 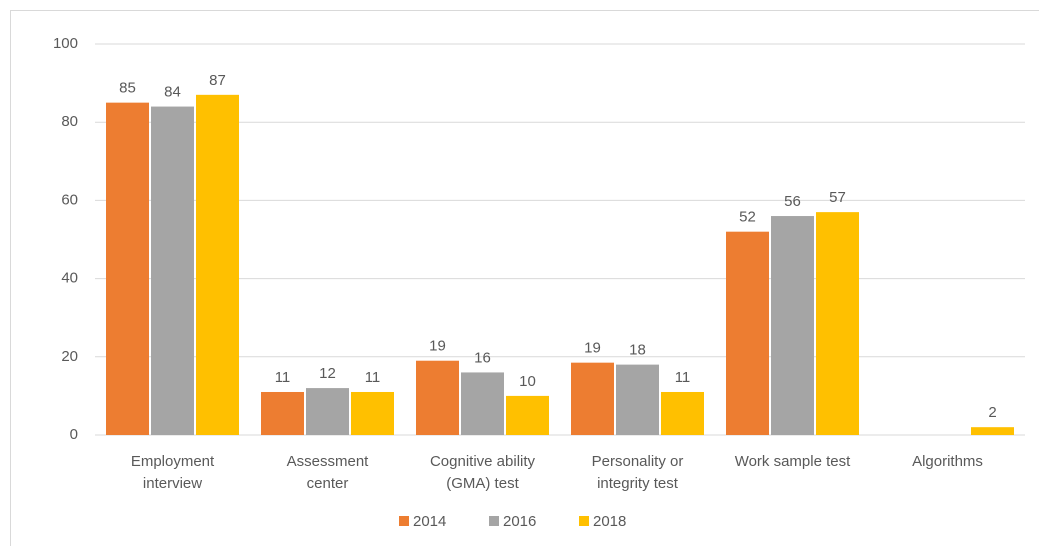 I want to click on data-label: 57, so click(x=837, y=197).